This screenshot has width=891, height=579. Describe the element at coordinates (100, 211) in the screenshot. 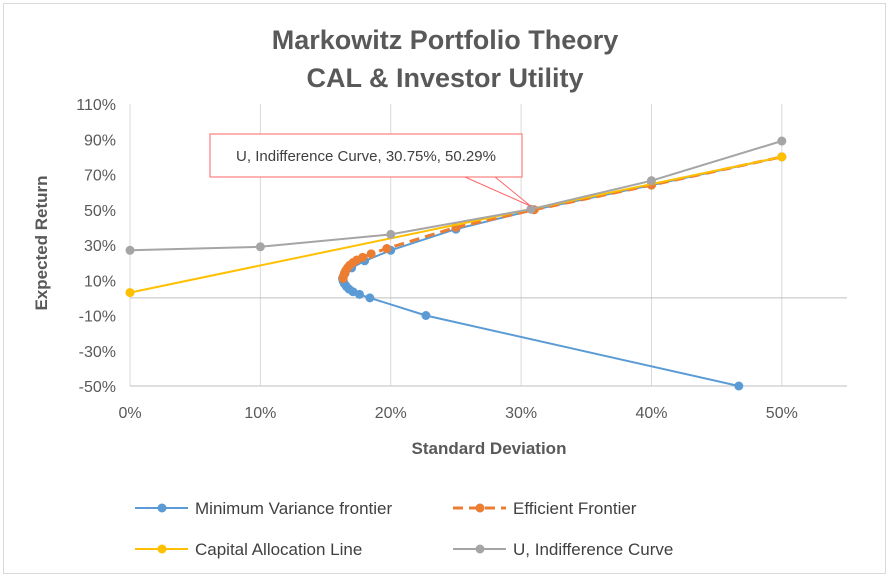

I see `y-tick-label: 50%` at that location.